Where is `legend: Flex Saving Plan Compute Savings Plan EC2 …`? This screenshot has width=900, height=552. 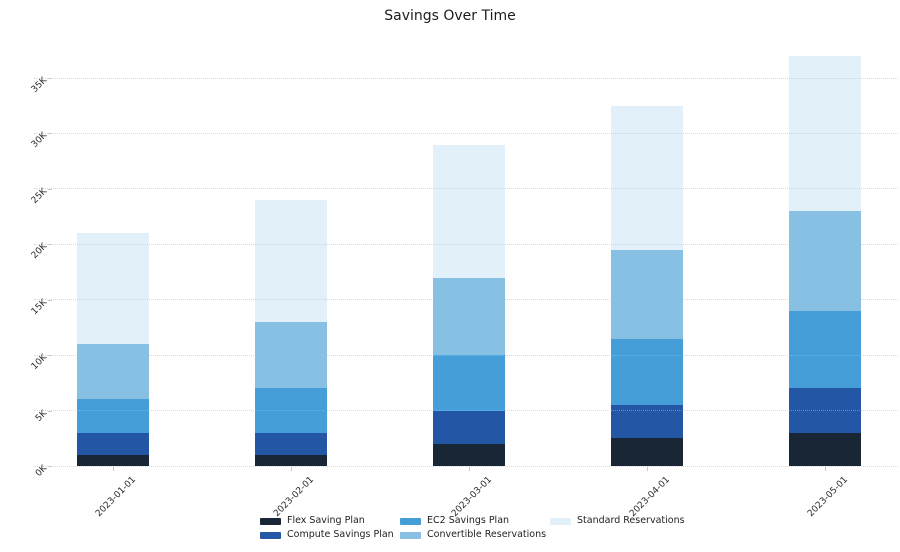 legend: Flex Saving Plan Compute Savings Plan EC2 … is located at coordinates (472, 528).